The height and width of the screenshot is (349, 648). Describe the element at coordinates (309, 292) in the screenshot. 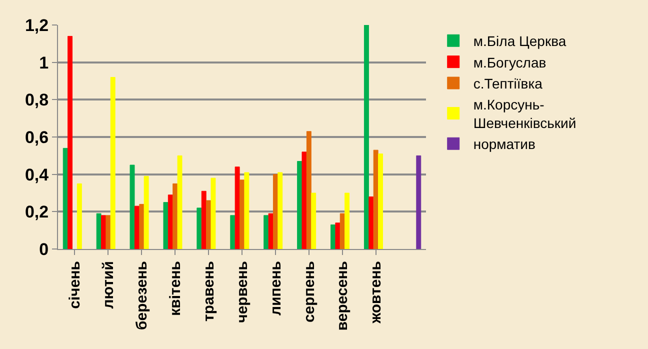

I see `x-tick-label: серпень` at that location.